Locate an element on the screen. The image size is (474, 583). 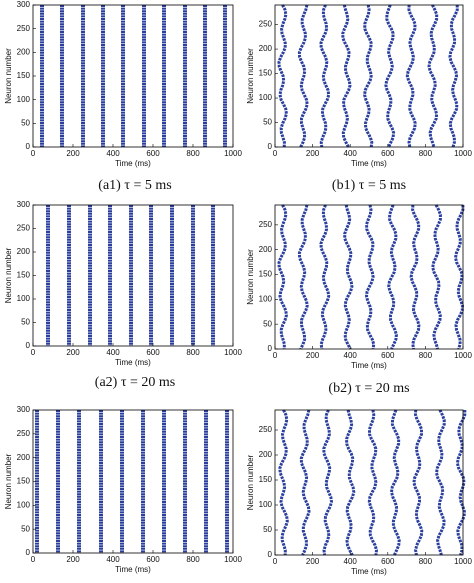
panel-caption: (a2) τ = 20 ms is located at coordinates (135, 382).